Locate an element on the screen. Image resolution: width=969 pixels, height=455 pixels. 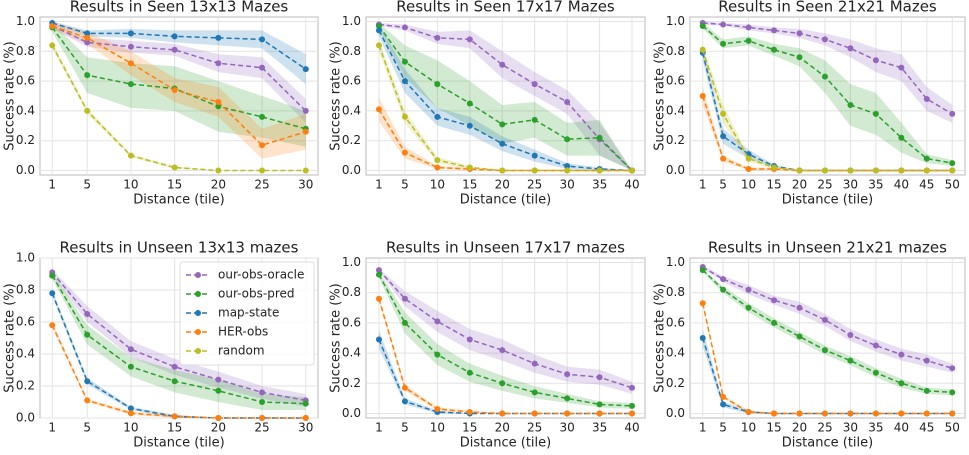
y-tick-label: 0.0 is located at coordinates (25, 418).